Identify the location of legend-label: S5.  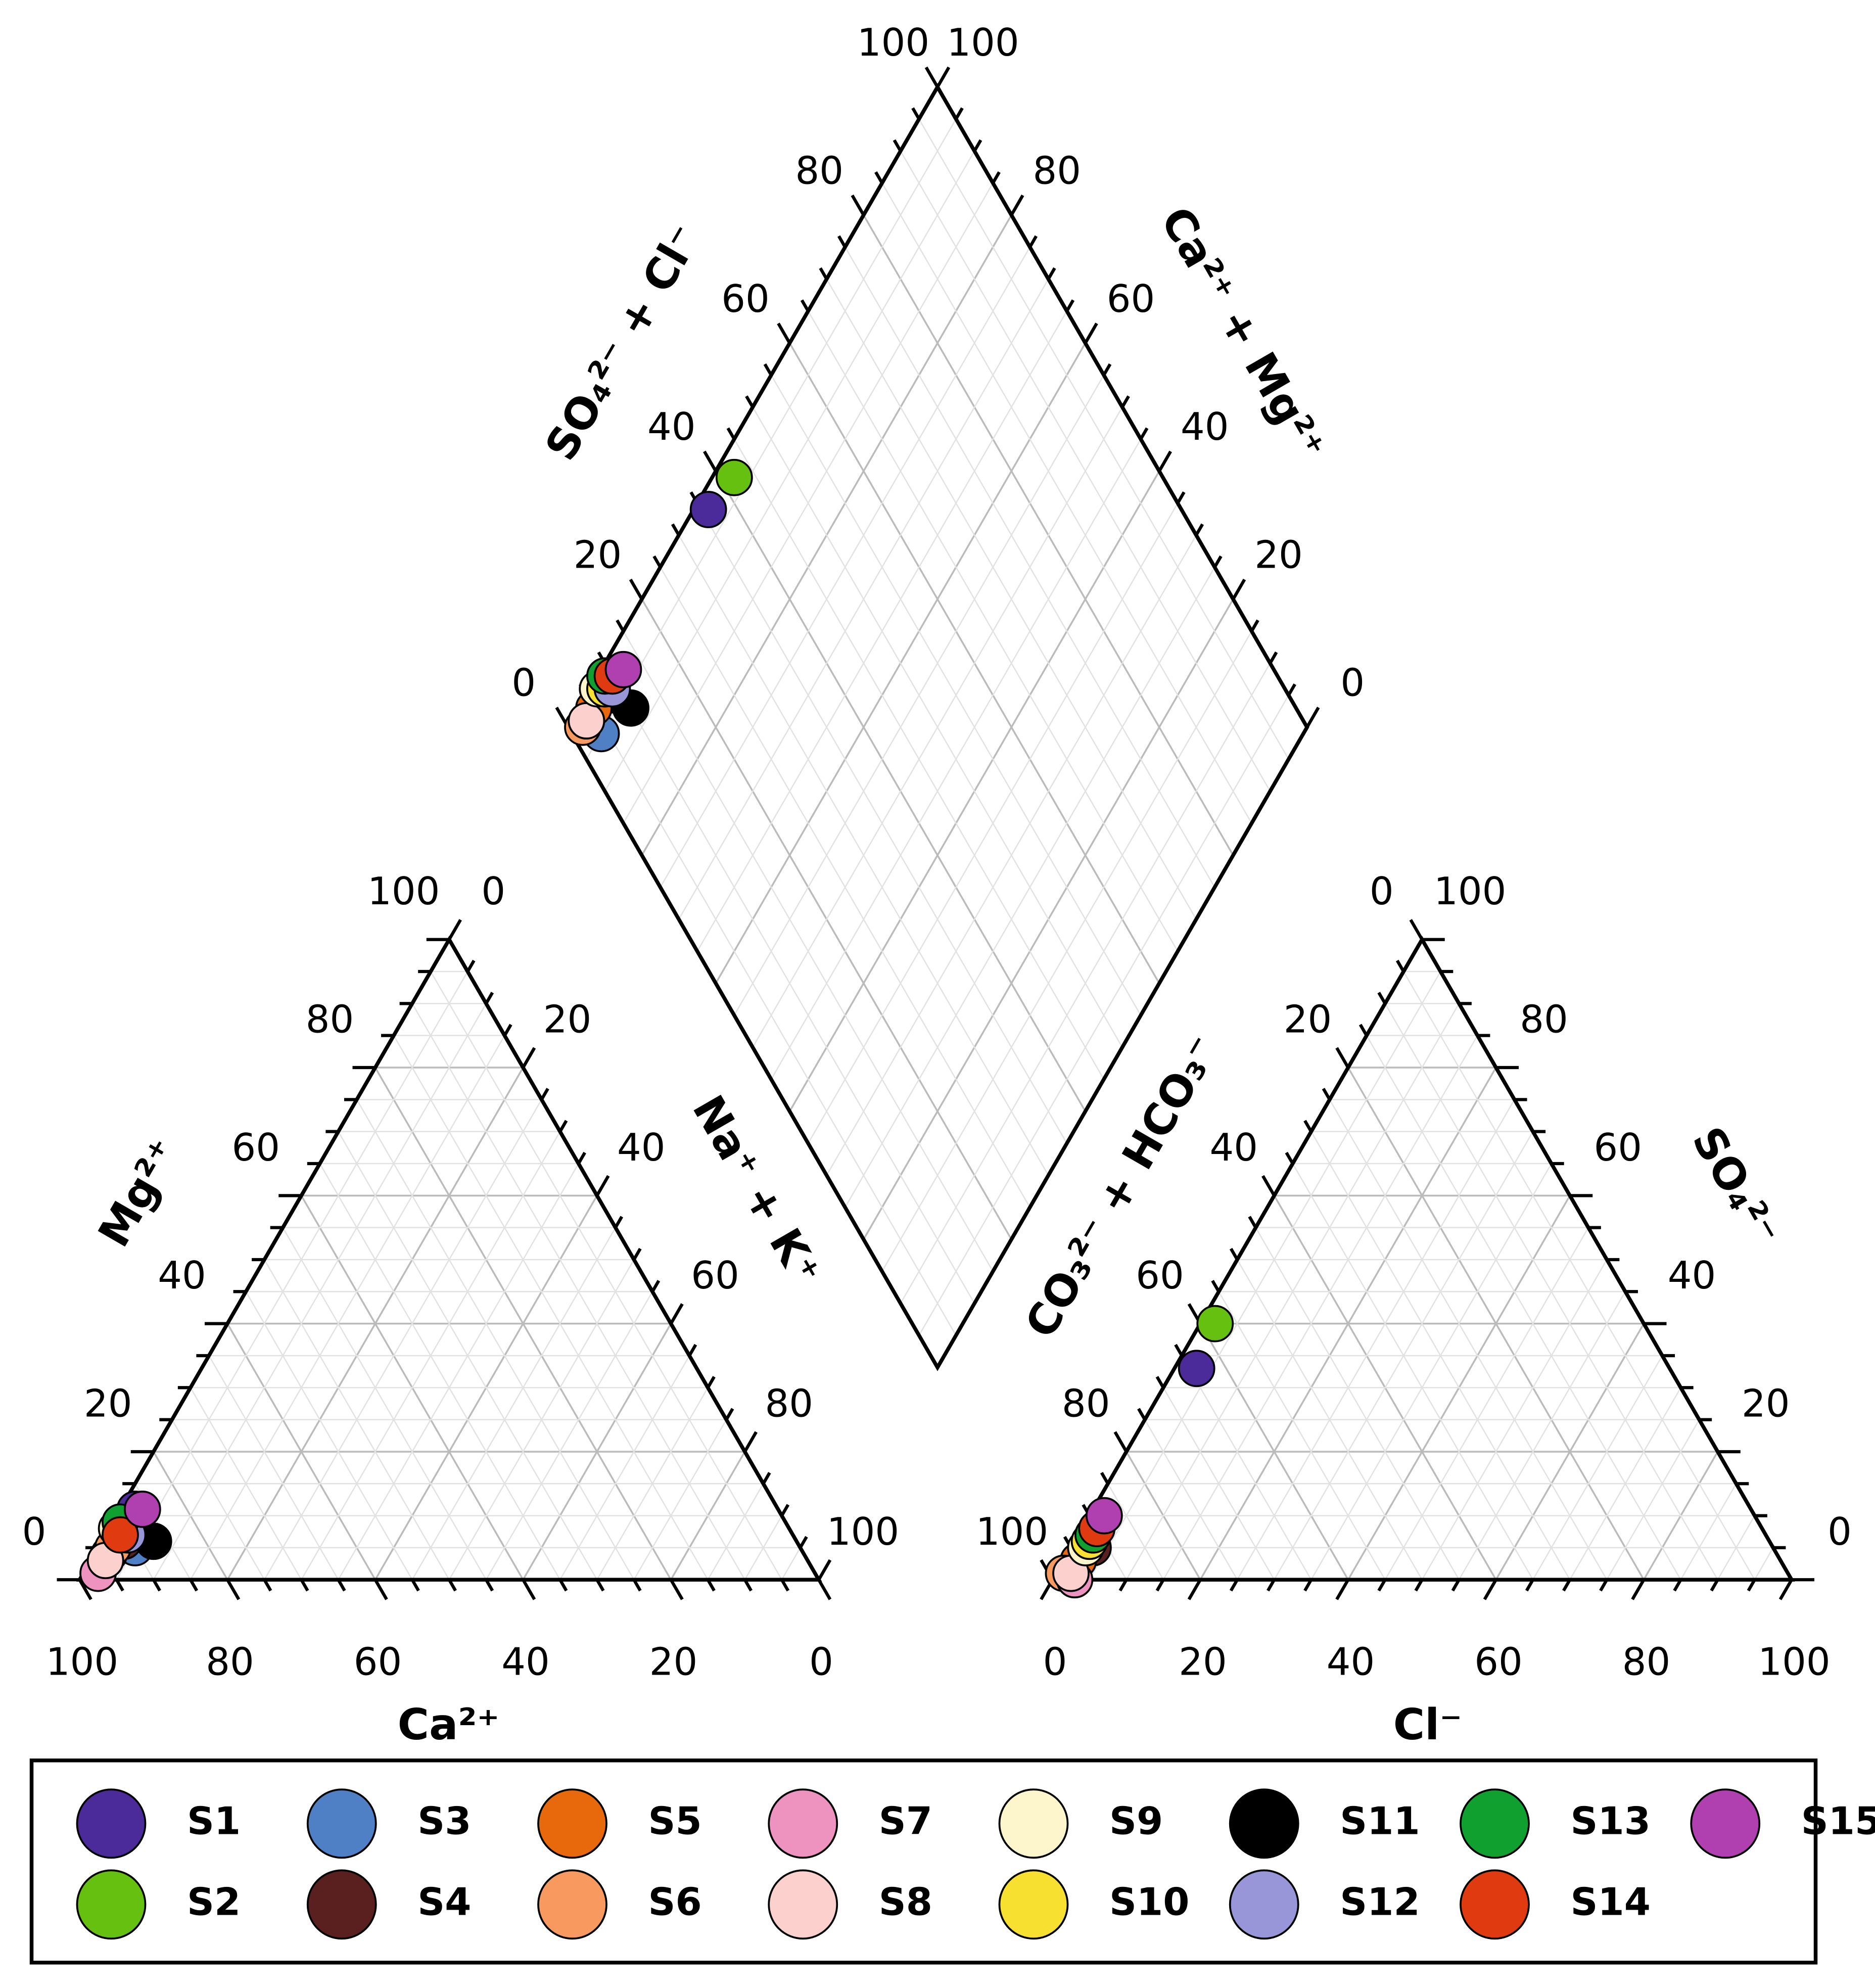
(675, 1821).